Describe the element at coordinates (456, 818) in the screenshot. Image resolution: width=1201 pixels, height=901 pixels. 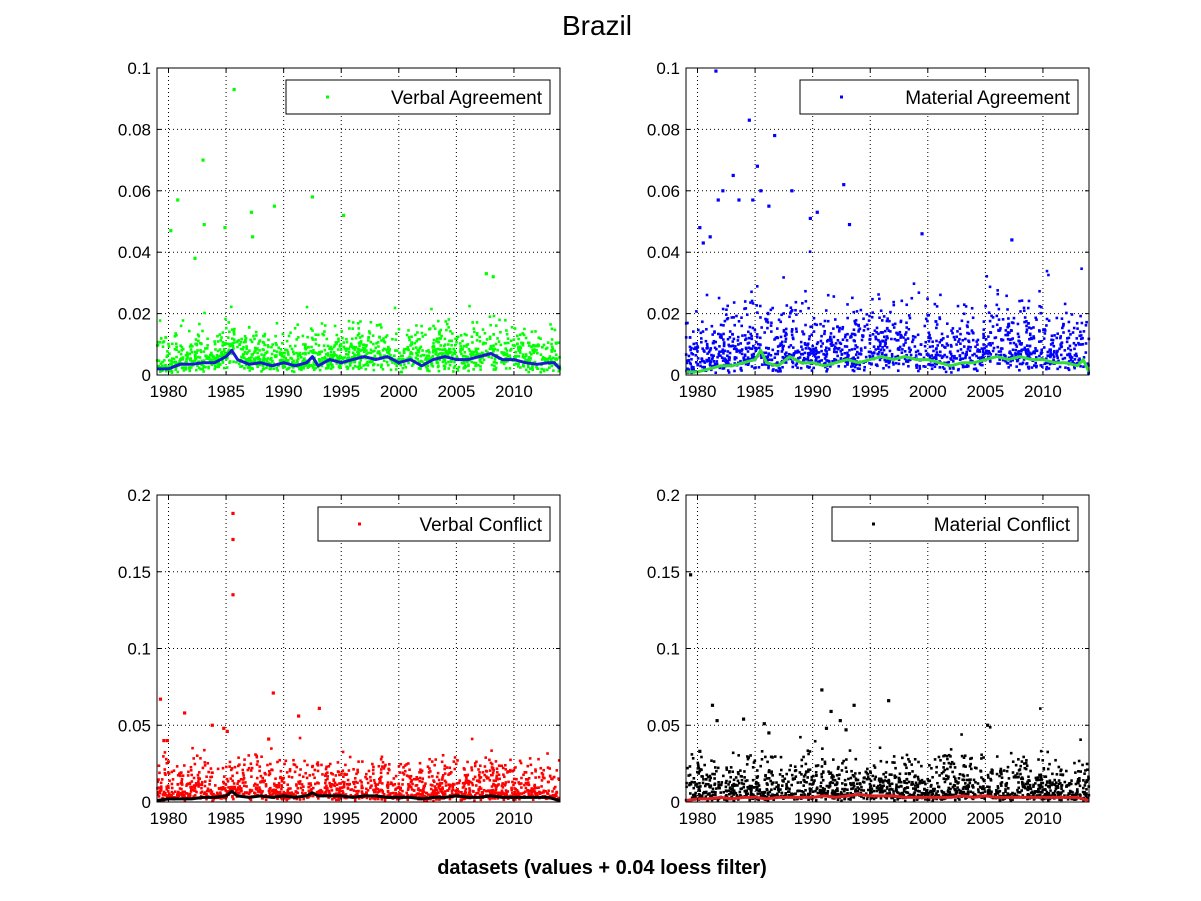
I see `x-tick-label: 2005` at that location.